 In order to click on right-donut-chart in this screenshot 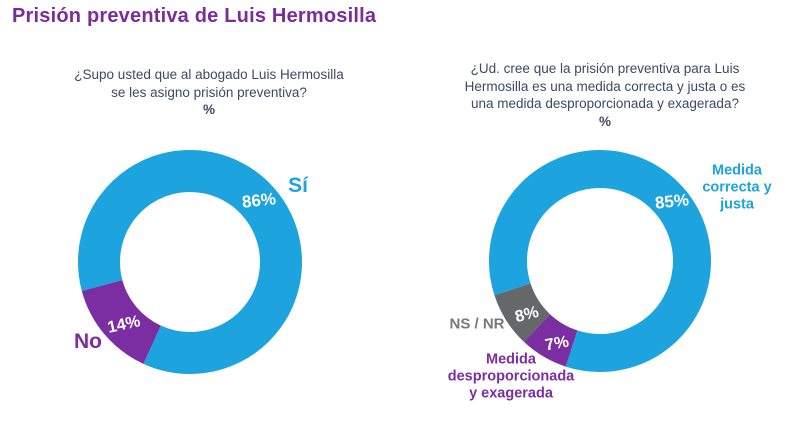, I will do `click(600, 261)`.